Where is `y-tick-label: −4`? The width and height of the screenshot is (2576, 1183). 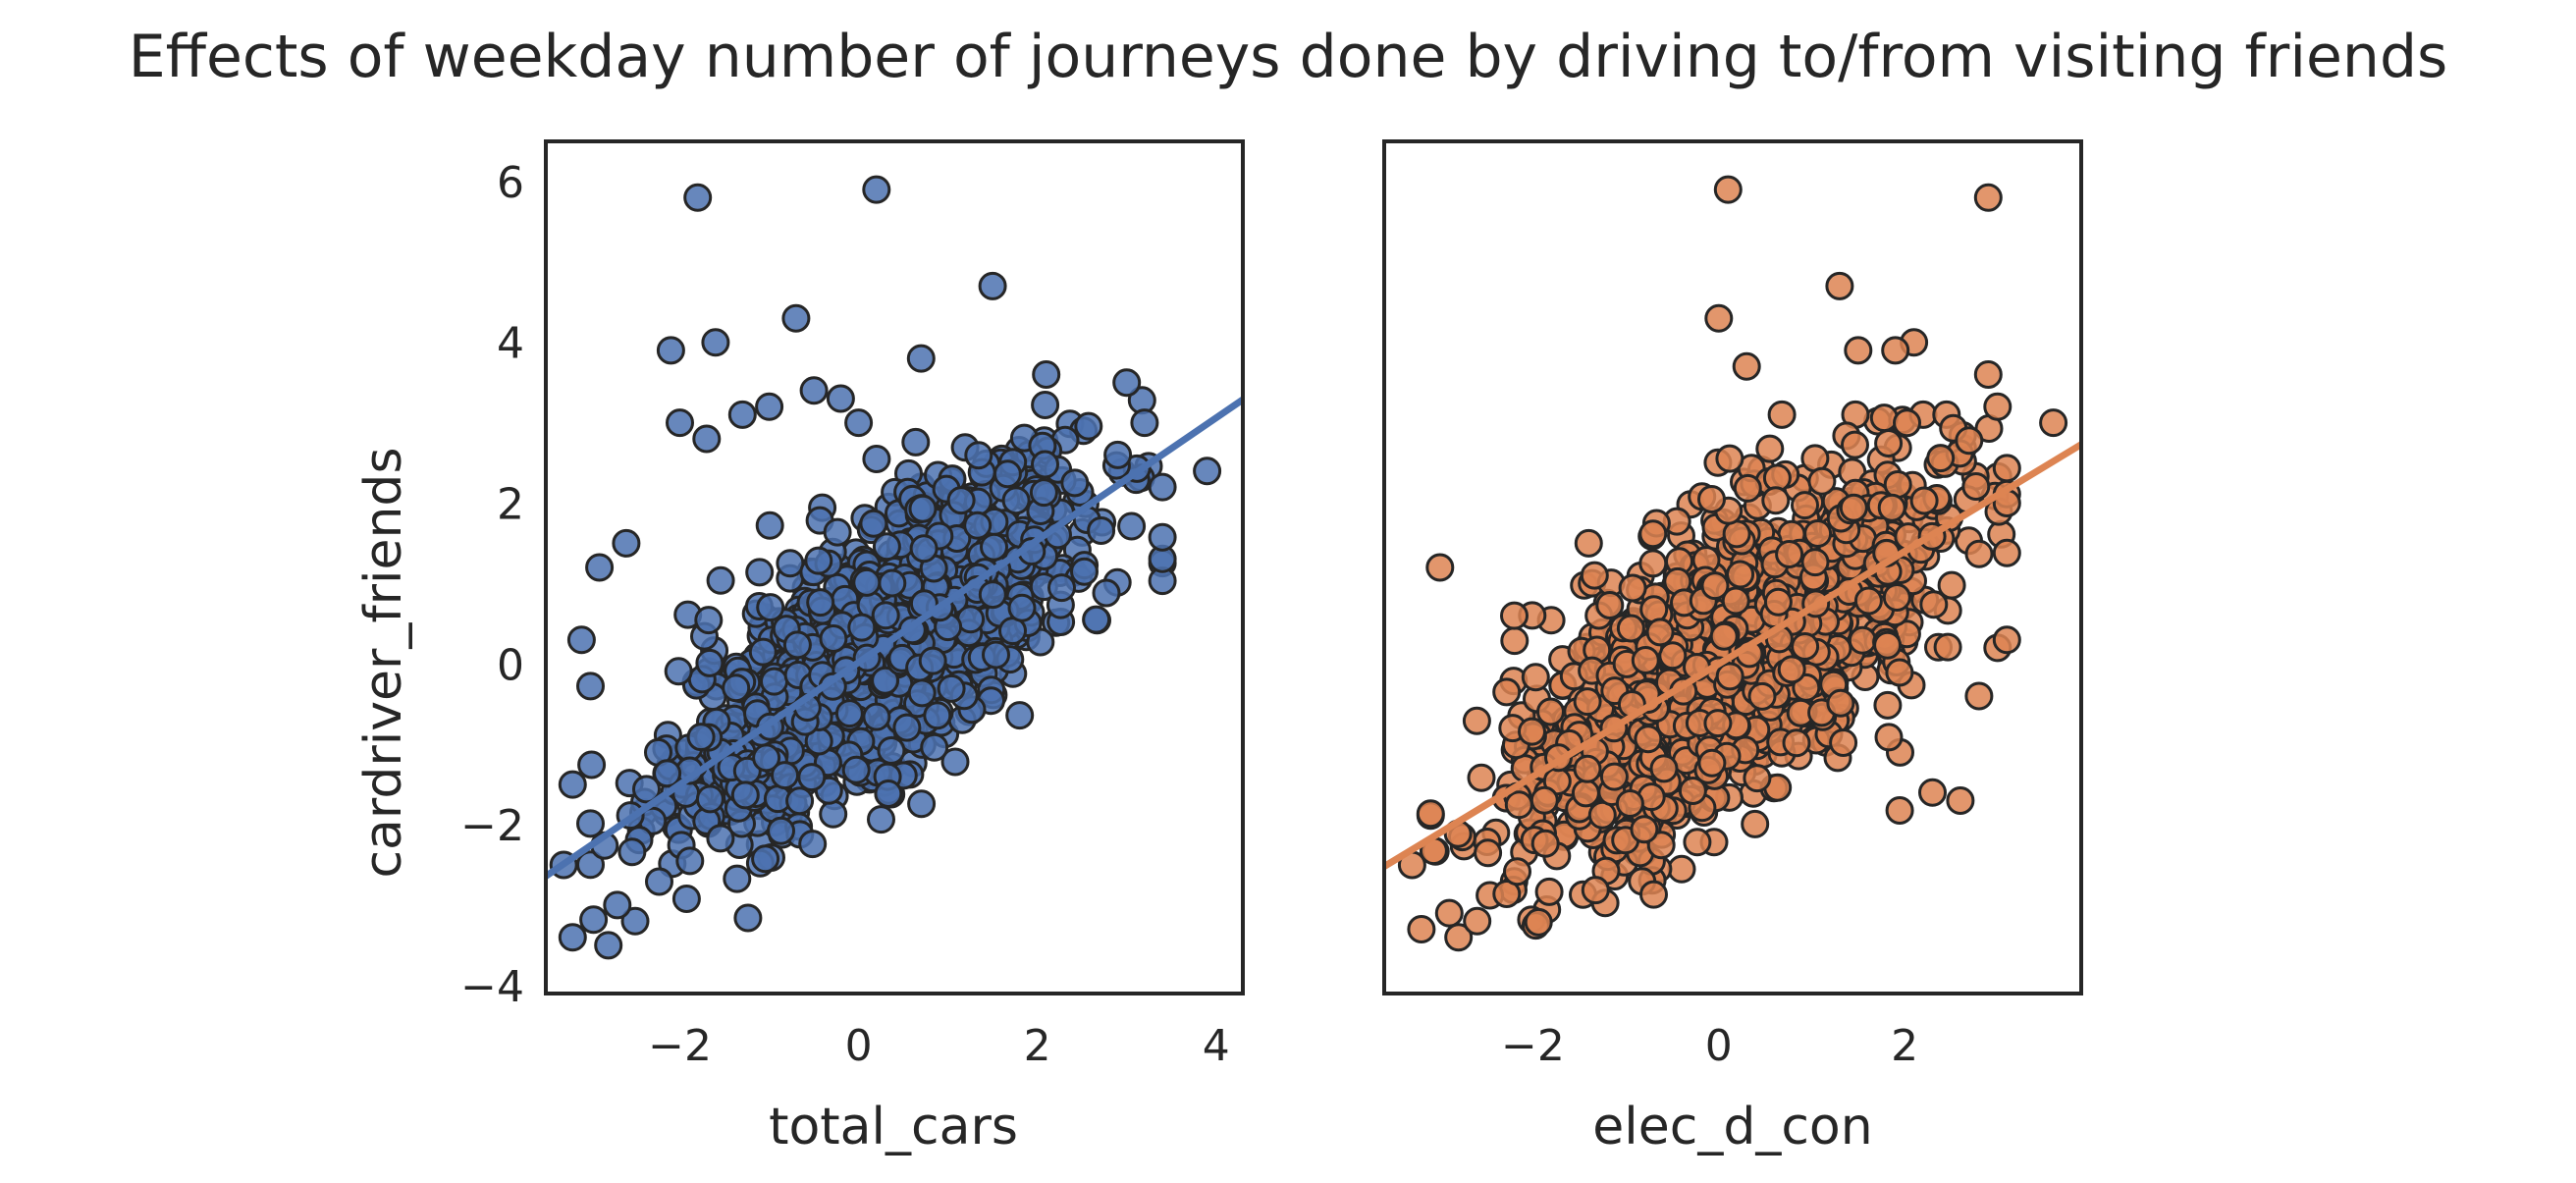
y-tick-label: −4 is located at coordinates (492, 987).